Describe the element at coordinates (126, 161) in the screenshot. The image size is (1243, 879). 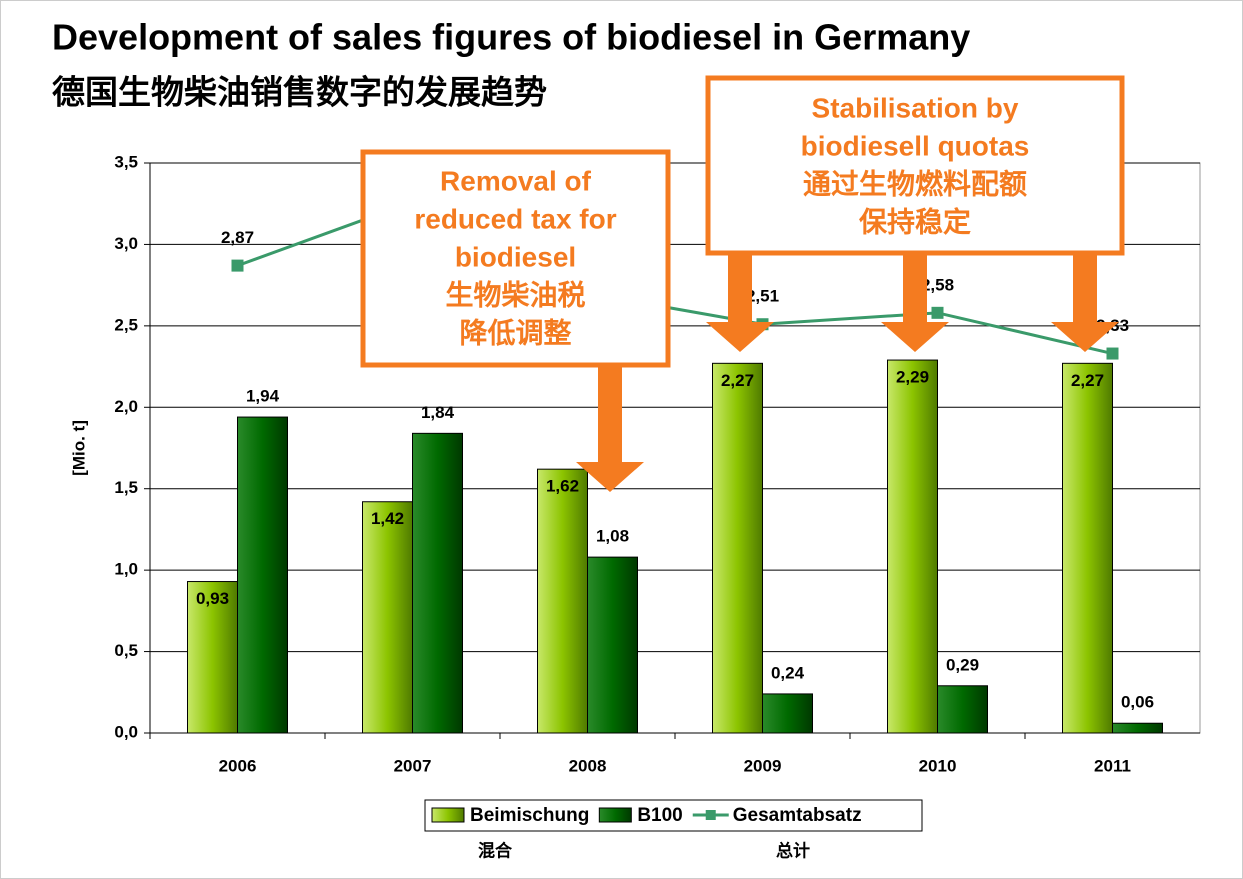
I see `y-tick-label: 3,5` at that location.